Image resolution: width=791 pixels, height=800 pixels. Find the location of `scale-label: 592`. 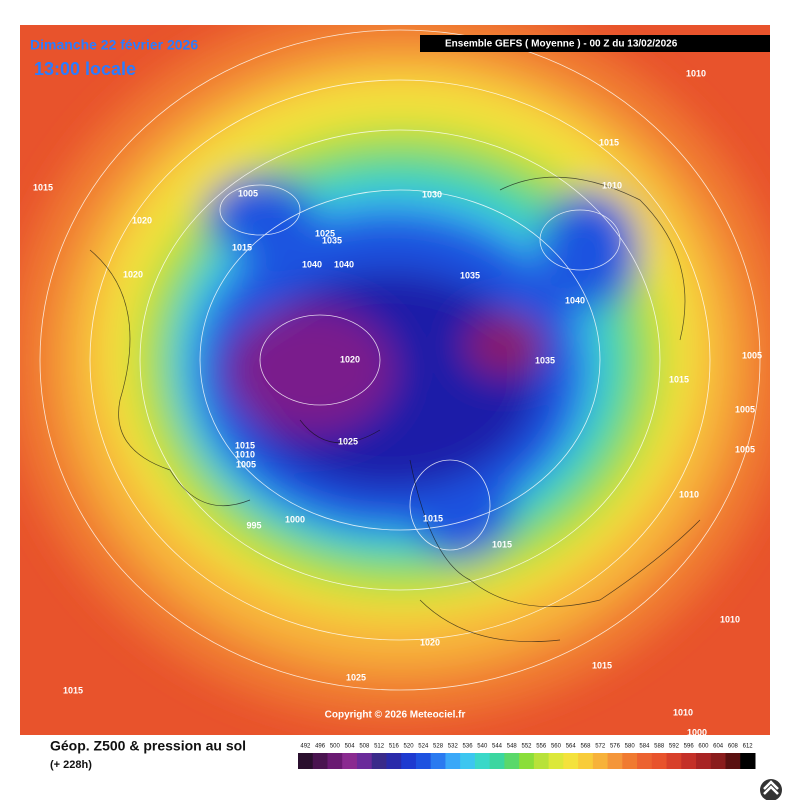

scale-label: 592 is located at coordinates (674, 747).